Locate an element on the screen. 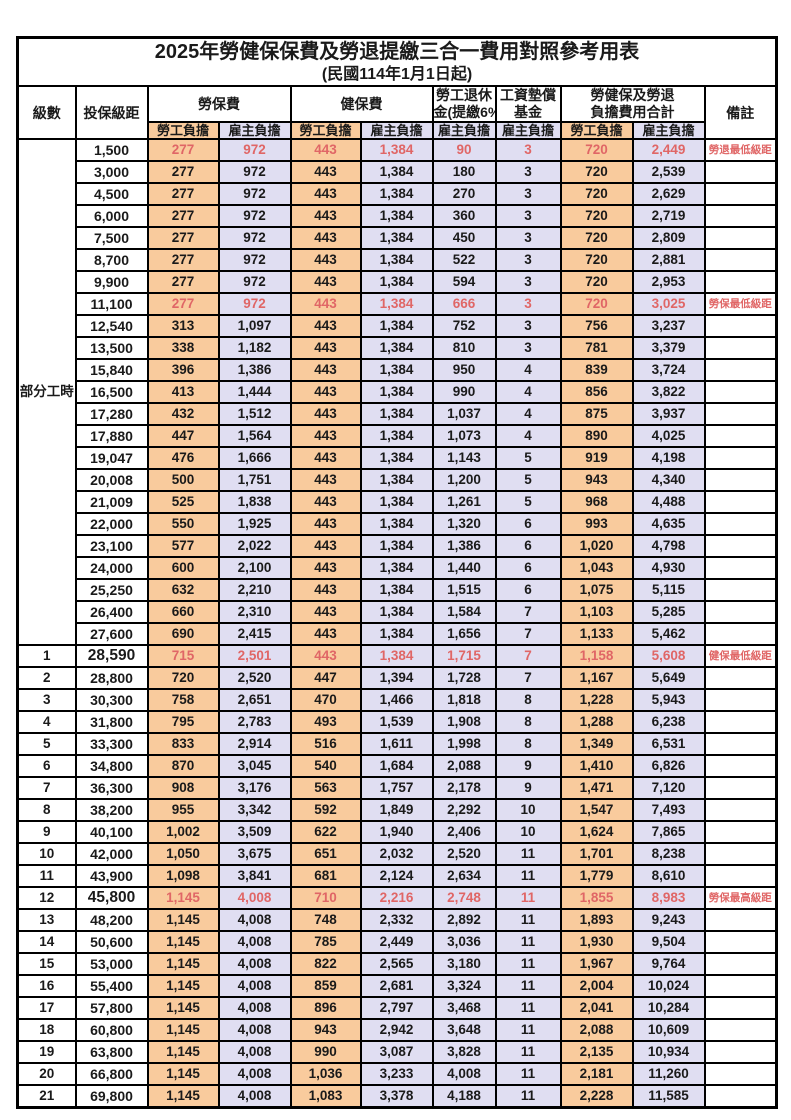 The image size is (791, 1120). table-row: 17,280 432 1,512 443 1,384 1,037 4 875 3,937 is located at coordinates (398, 414).